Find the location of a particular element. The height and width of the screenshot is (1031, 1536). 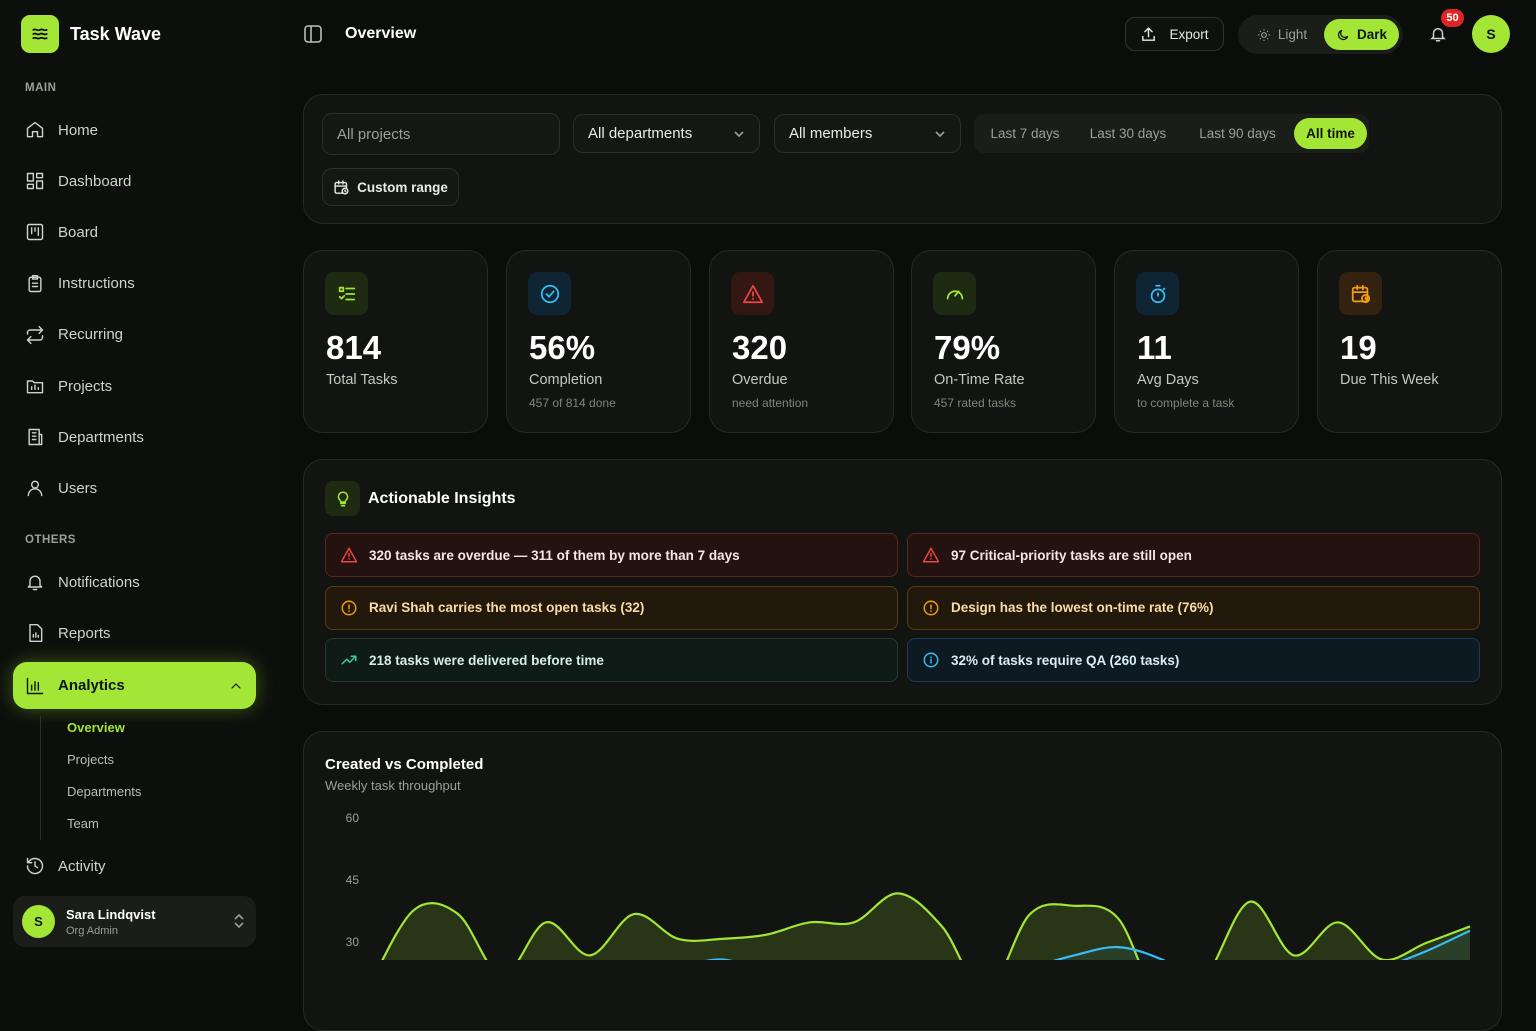

range-option: Last 90 days is located at coordinates (1237, 133).